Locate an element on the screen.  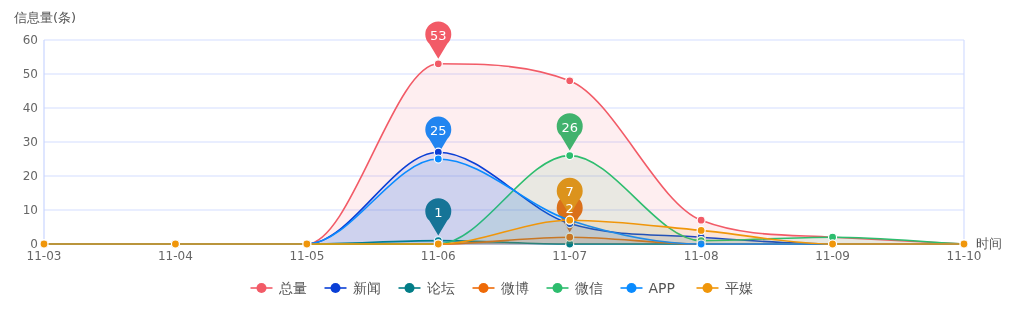
x-tick-label: 11-06 is located at coordinates (438, 256).